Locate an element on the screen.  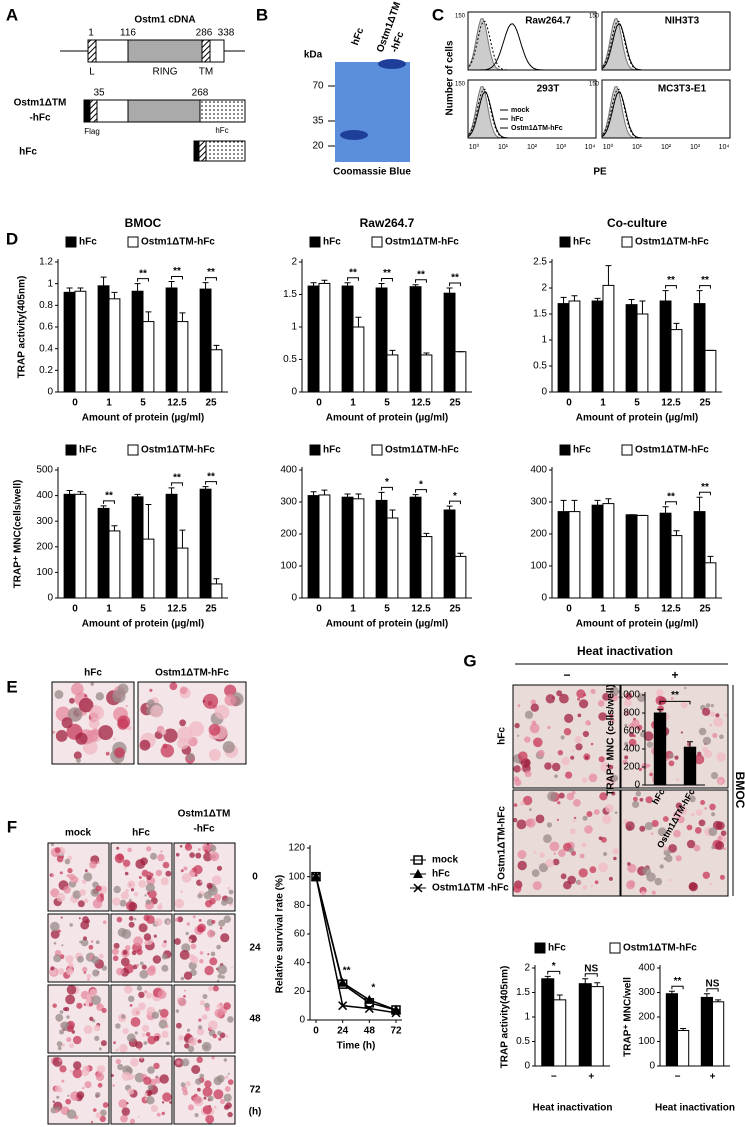
legend-swatch is located at coordinates (133, 242).